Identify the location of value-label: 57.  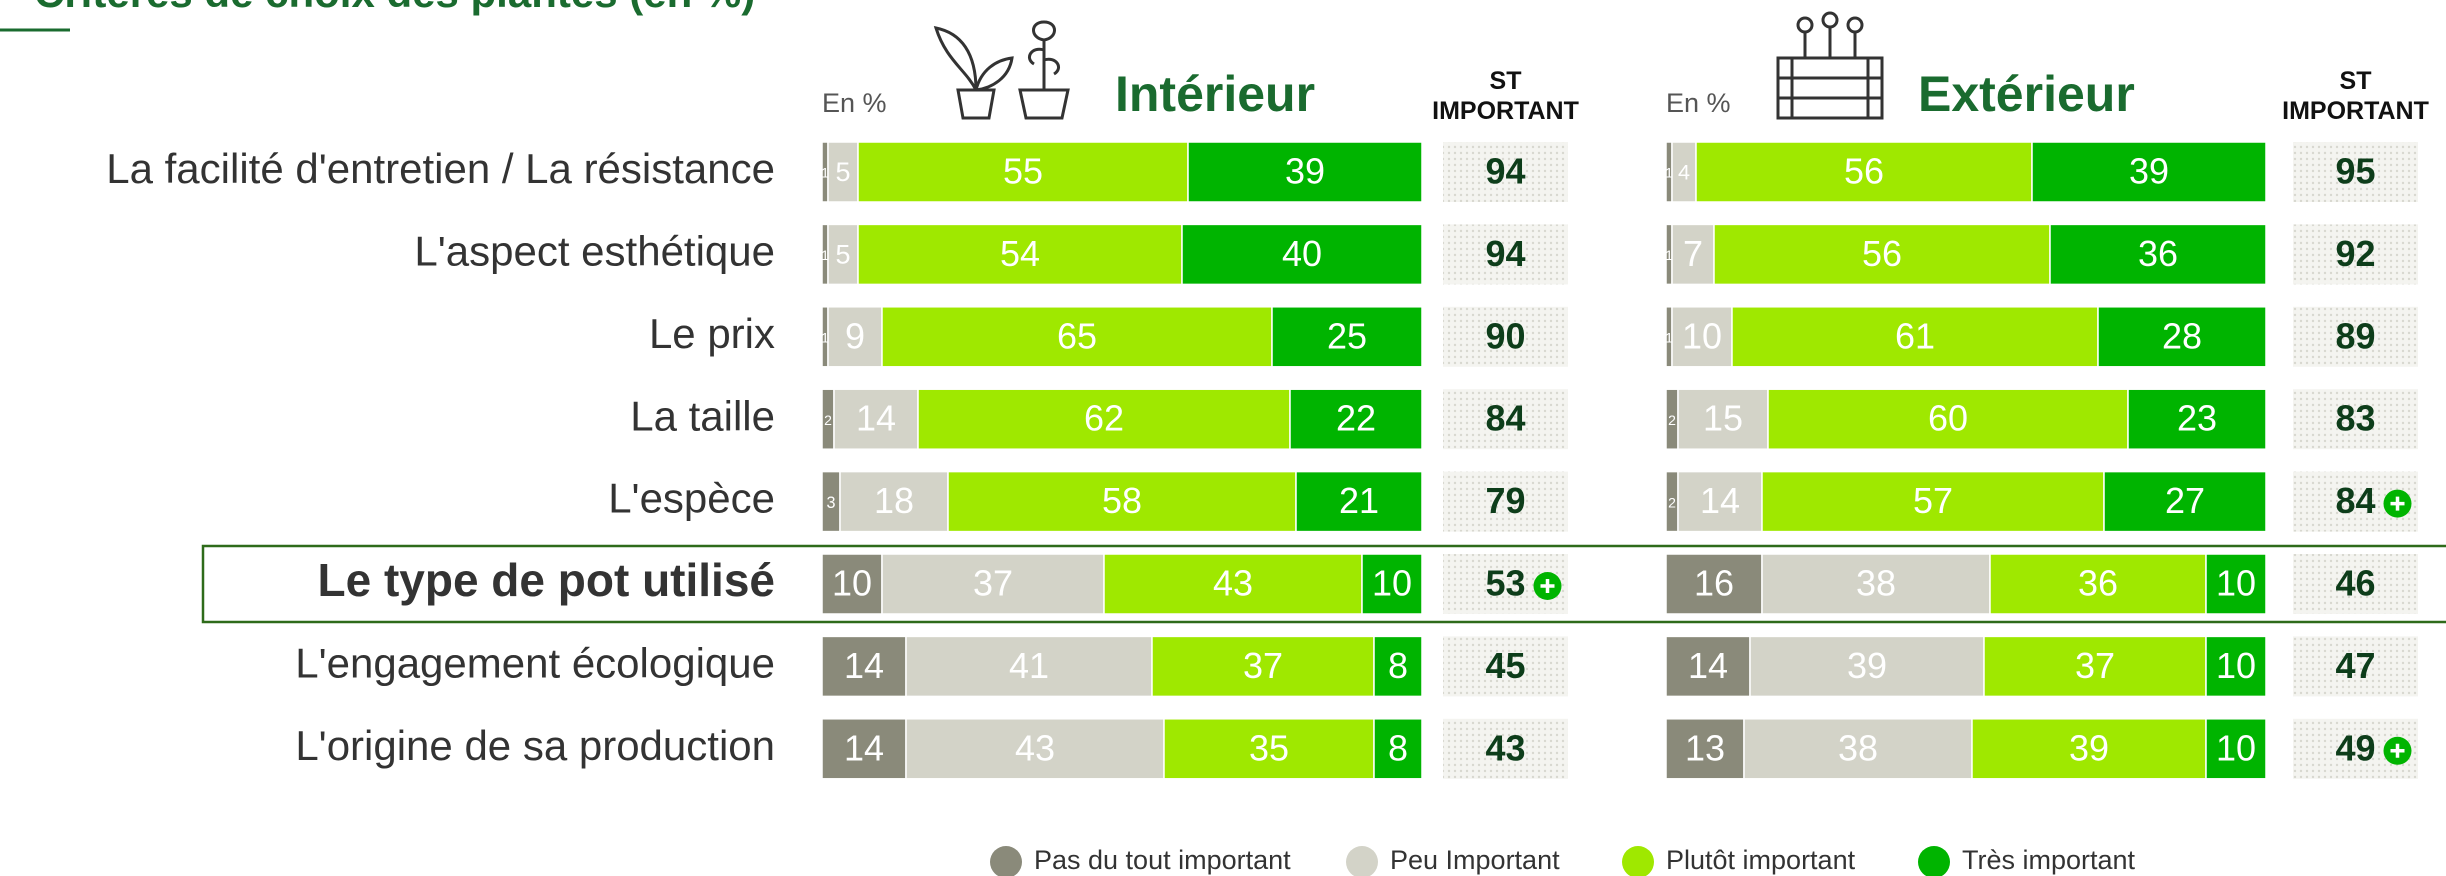
(1933, 500).